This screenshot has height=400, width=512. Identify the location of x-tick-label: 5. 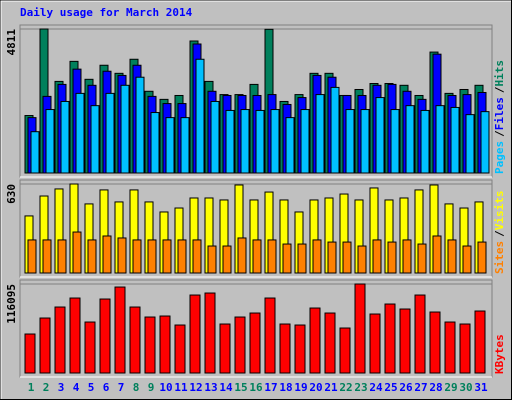
(91, 387).